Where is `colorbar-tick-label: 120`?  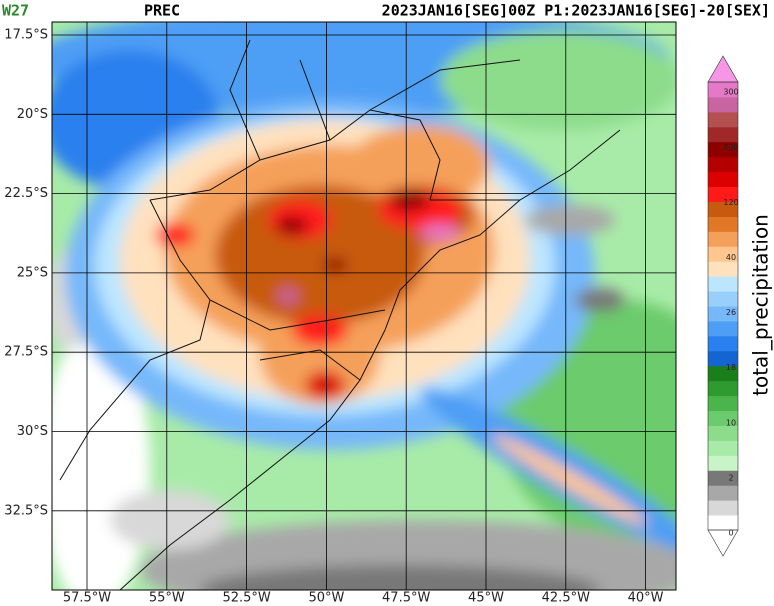 colorbar-tick-label: 120 is located at coordinates (730, 202).